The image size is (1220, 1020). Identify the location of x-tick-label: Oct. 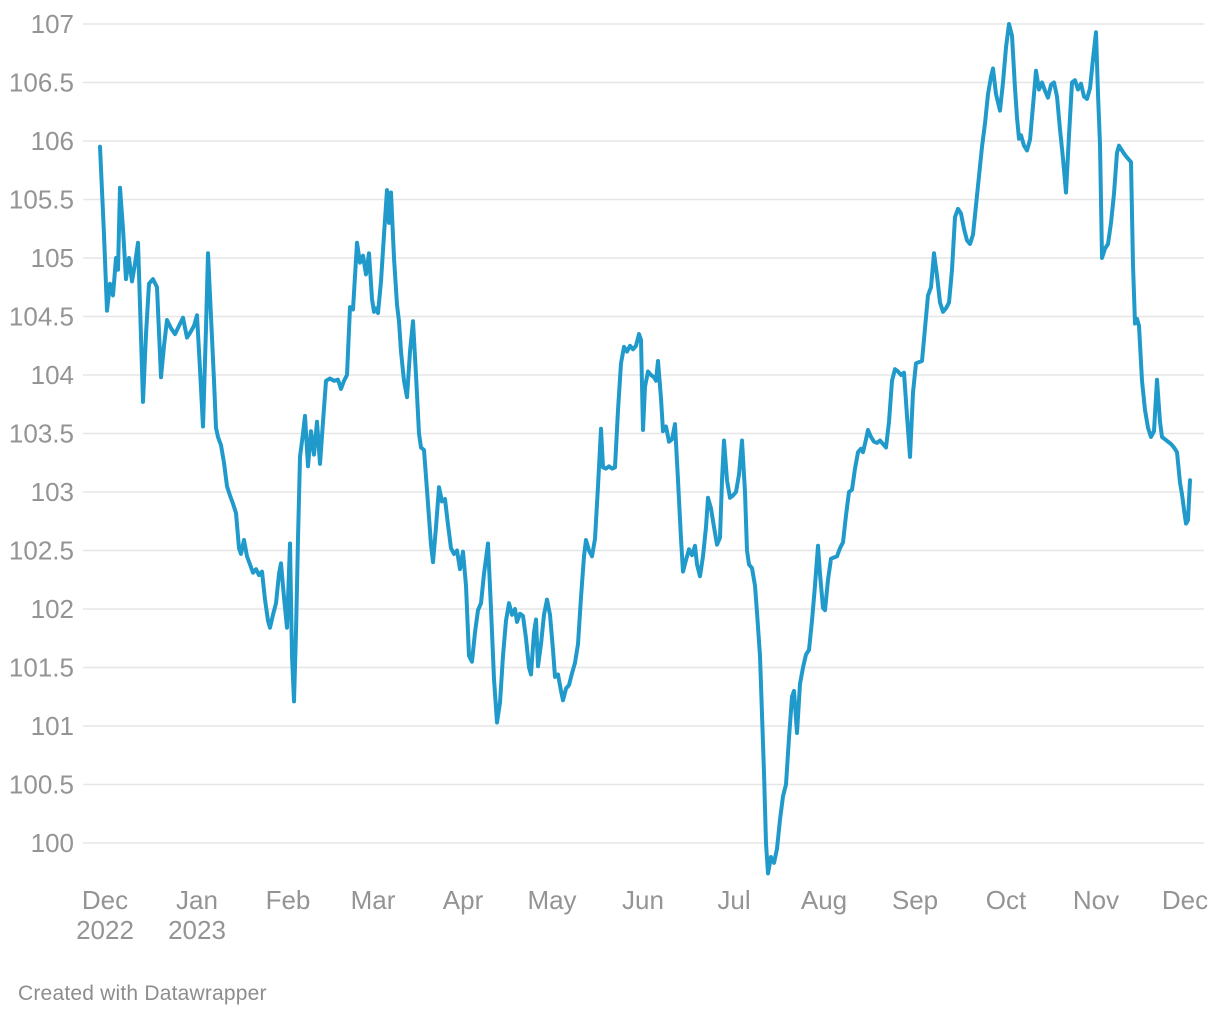
(1006, 900).